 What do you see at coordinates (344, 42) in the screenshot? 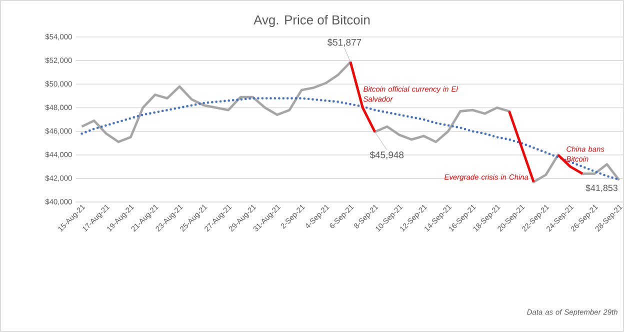
I see `data-label: $51,877` at bounding box center [344, 42].